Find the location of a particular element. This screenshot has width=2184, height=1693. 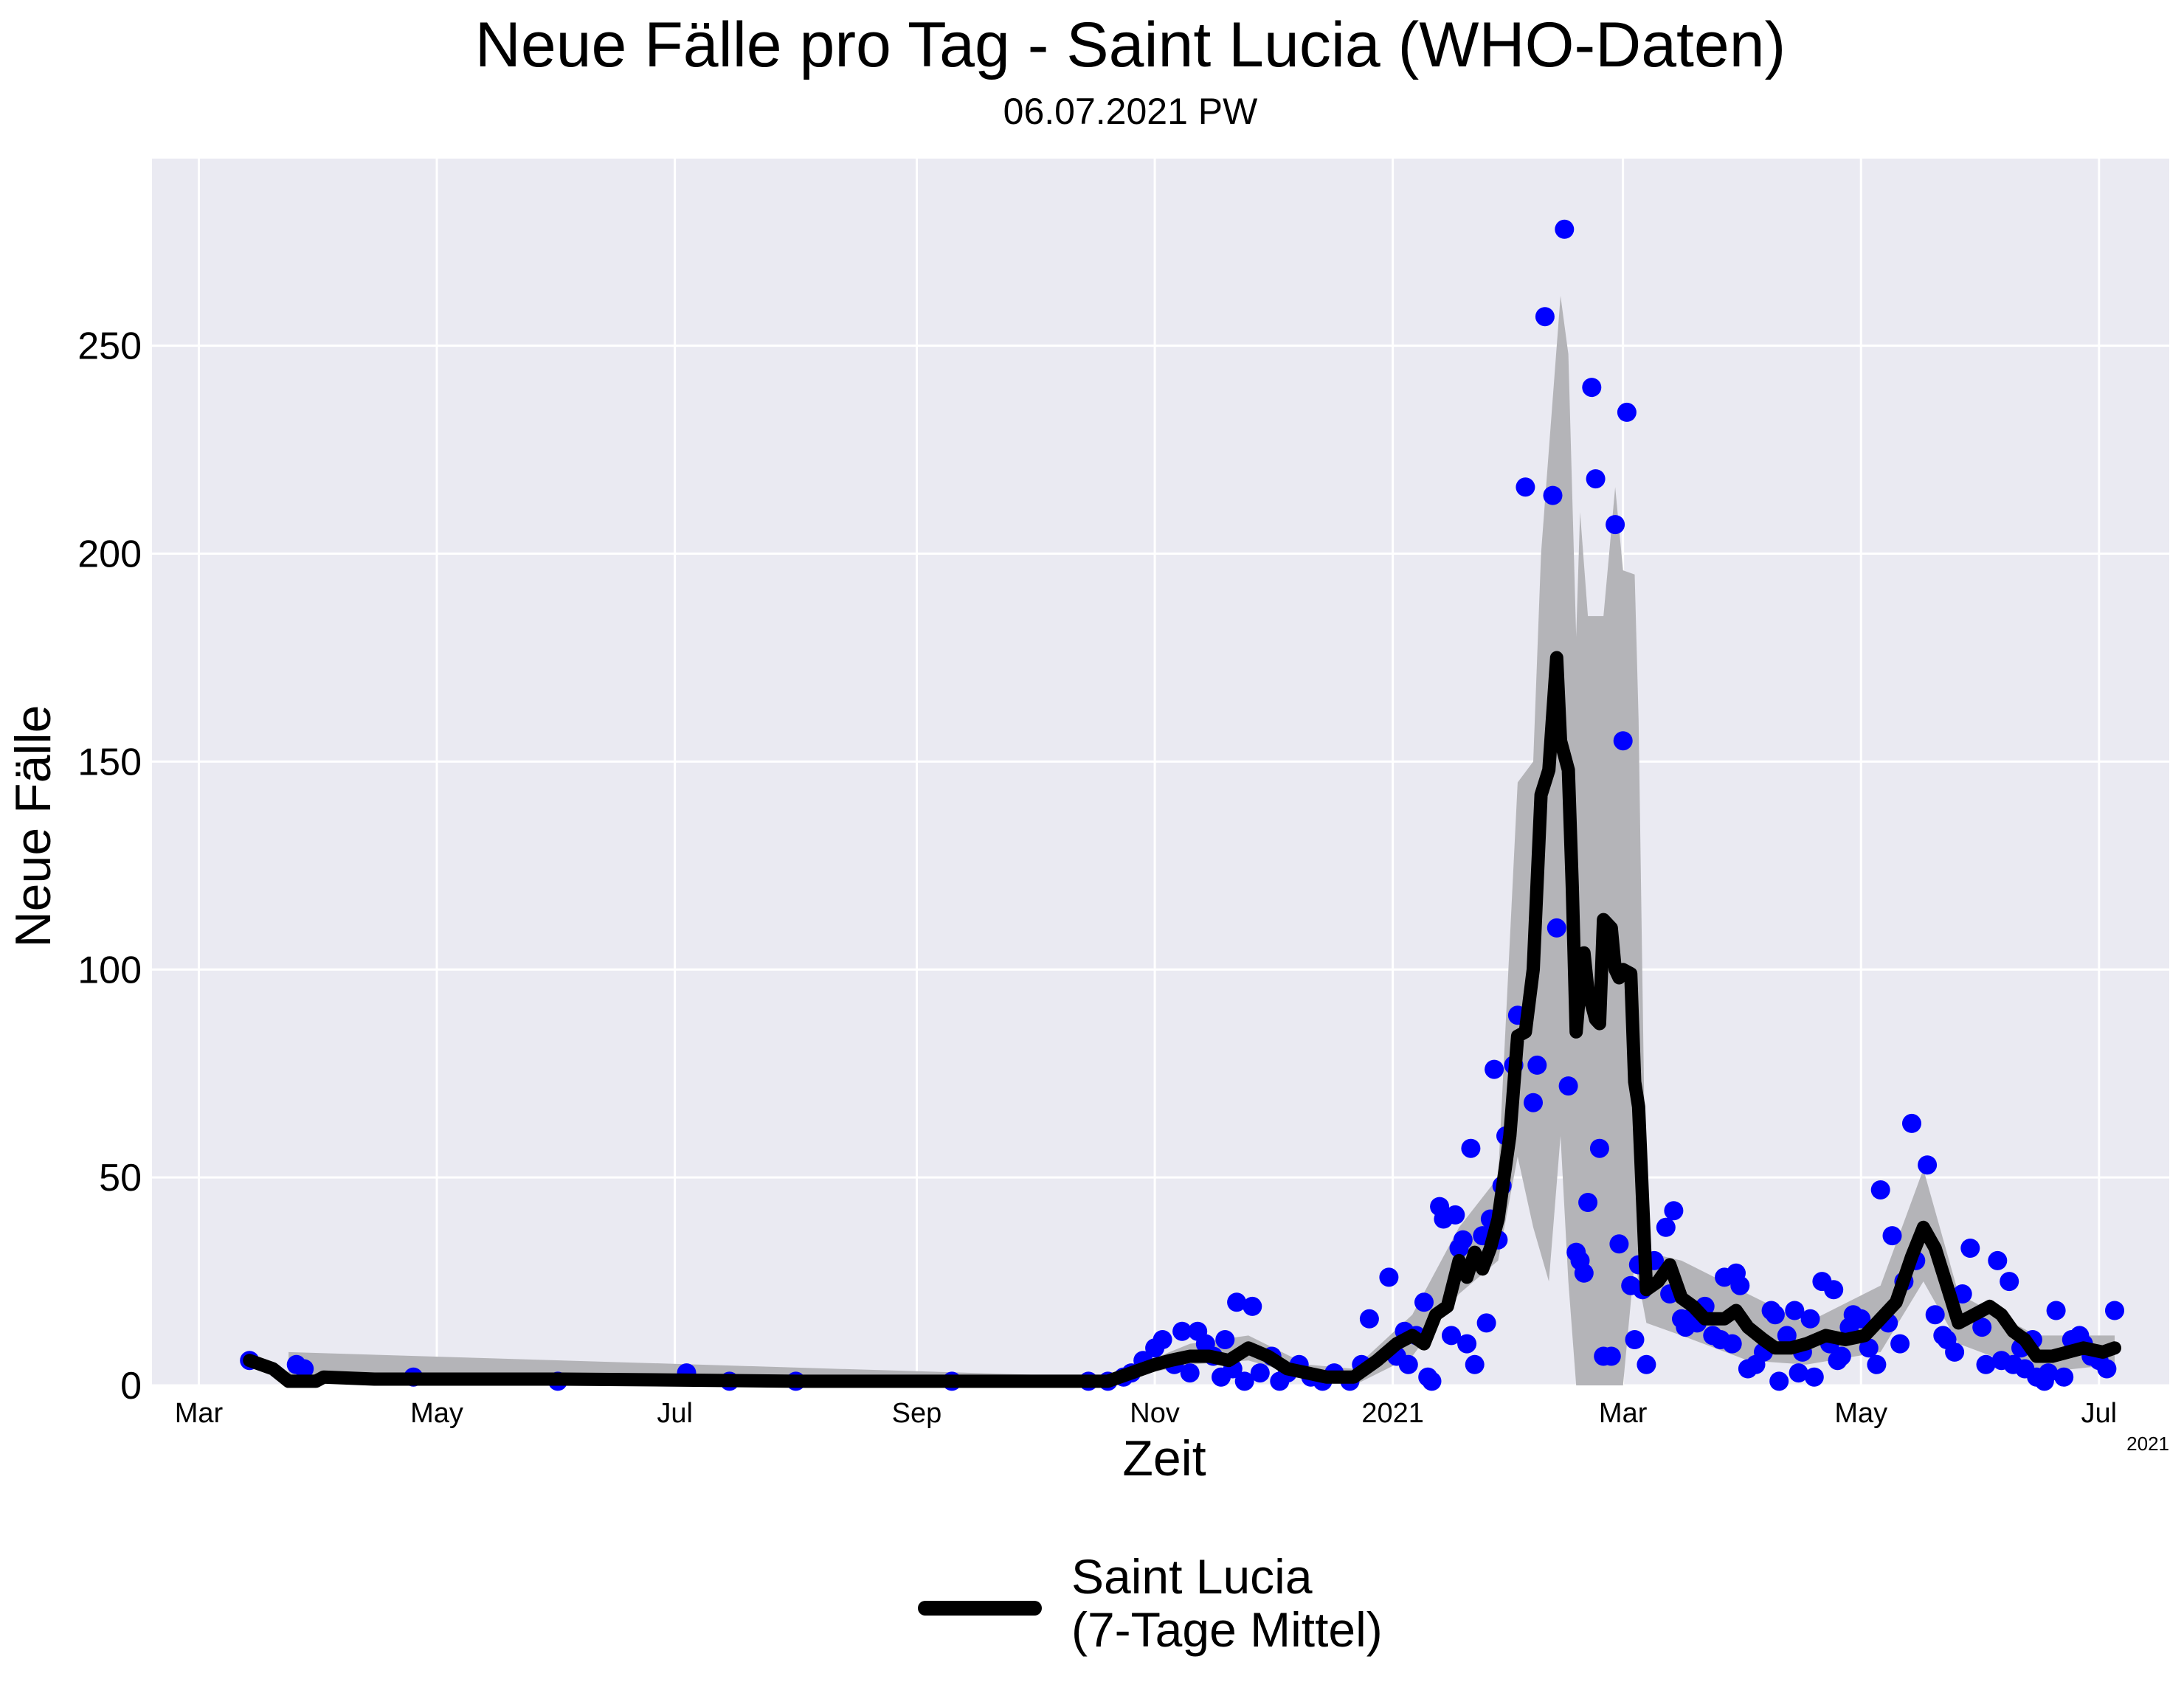

legend-label-line: Saint Lucia is located at coordinates (1192, 1576).